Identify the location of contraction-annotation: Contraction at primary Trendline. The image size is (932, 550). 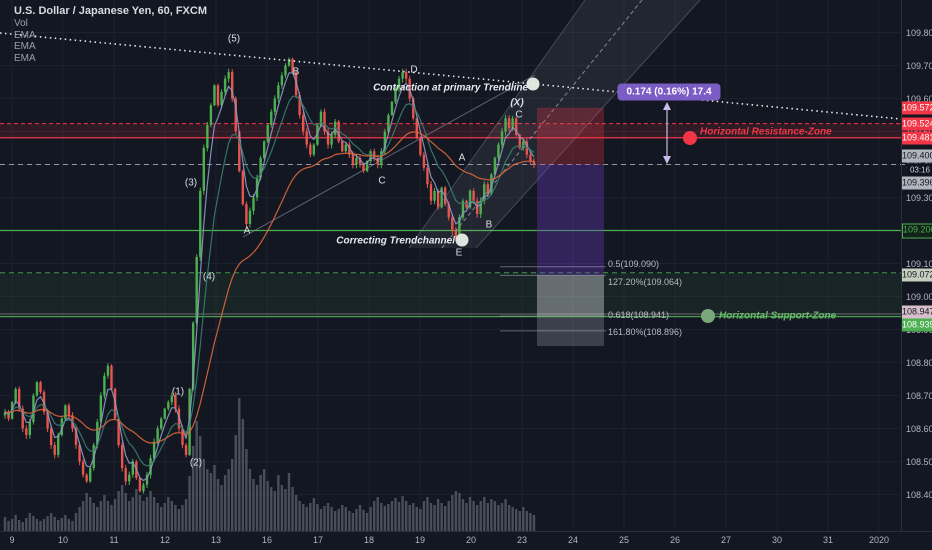
(450, 88).